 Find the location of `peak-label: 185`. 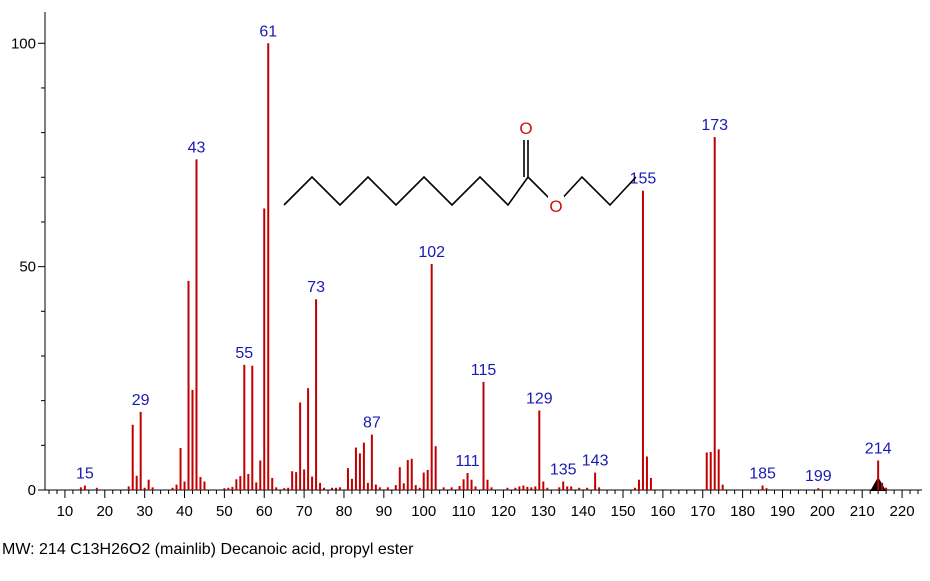

peak-label: 185 is located at coordinates (762, 474).